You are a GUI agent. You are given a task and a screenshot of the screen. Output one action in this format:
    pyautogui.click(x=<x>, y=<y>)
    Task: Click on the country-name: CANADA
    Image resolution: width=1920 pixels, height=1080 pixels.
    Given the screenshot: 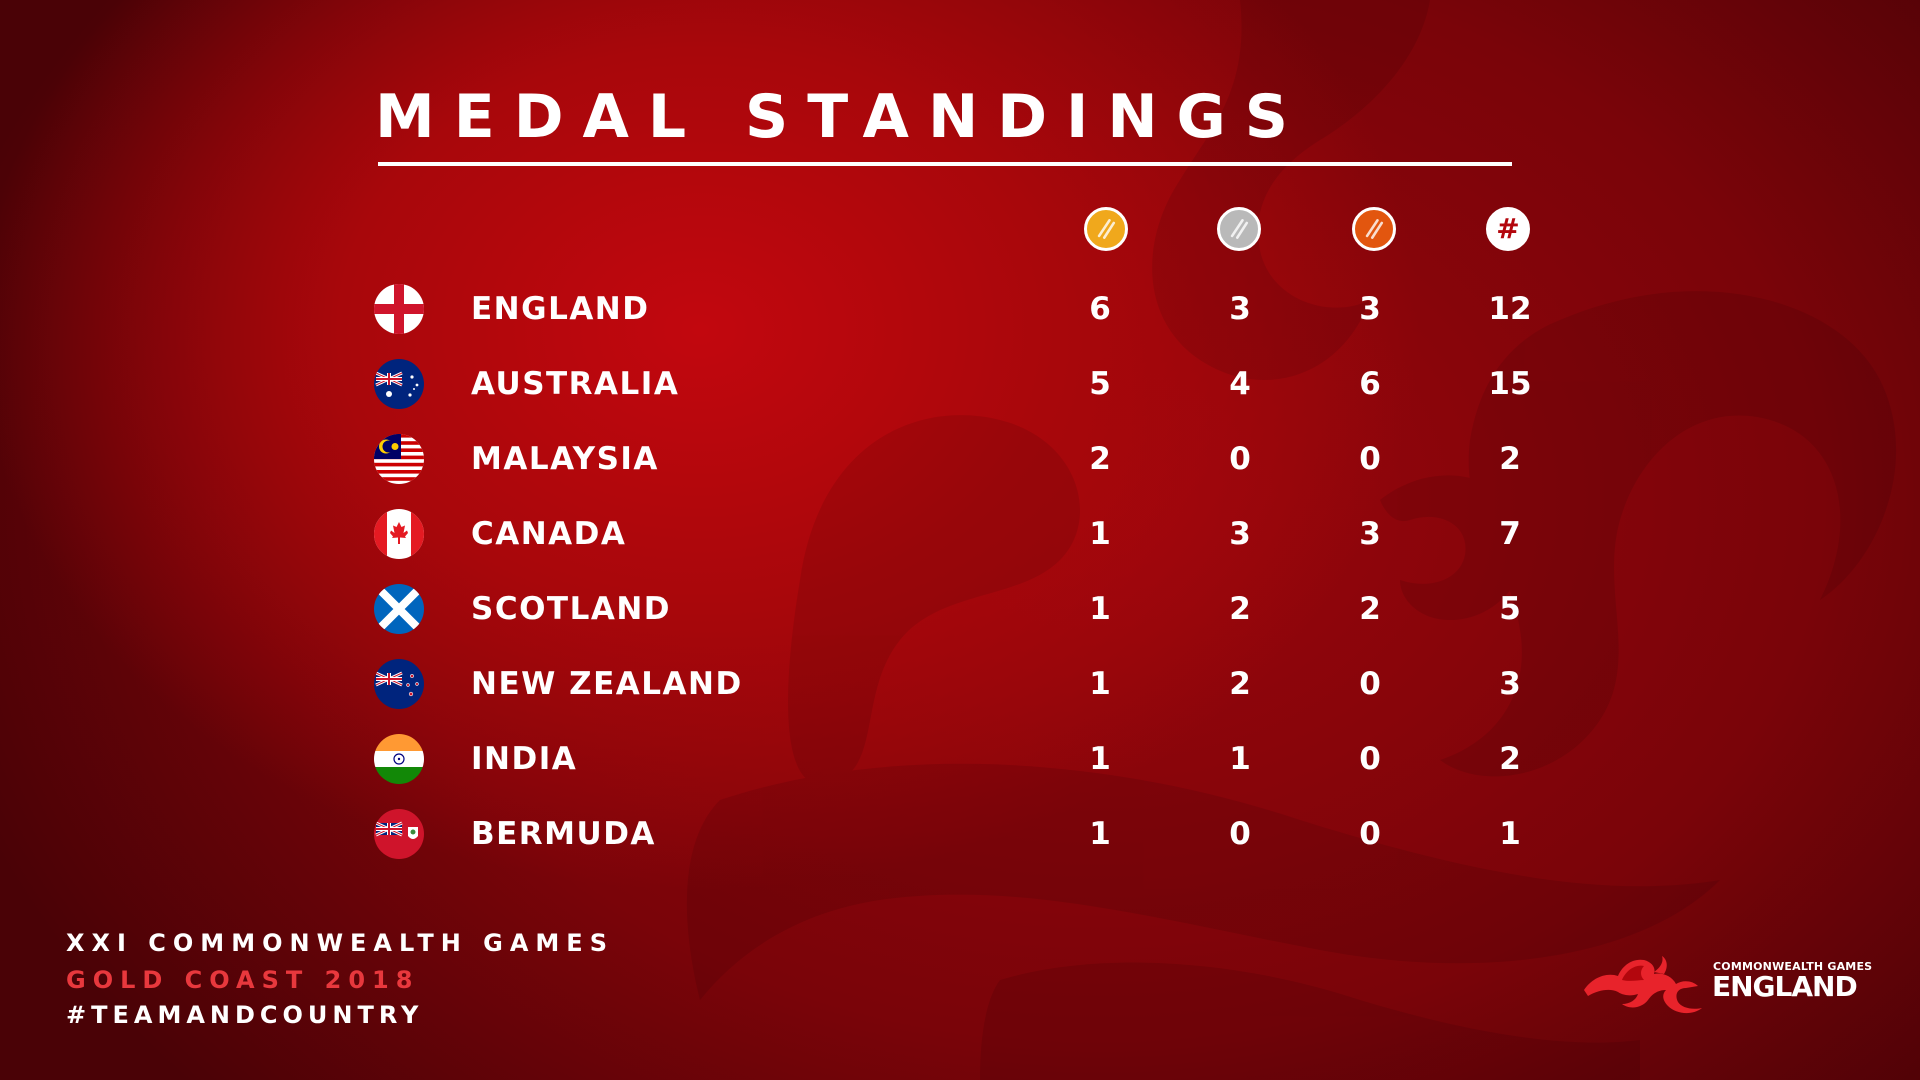 What is the action you would take?
    pyautogui.click(x=549, y=534)
    